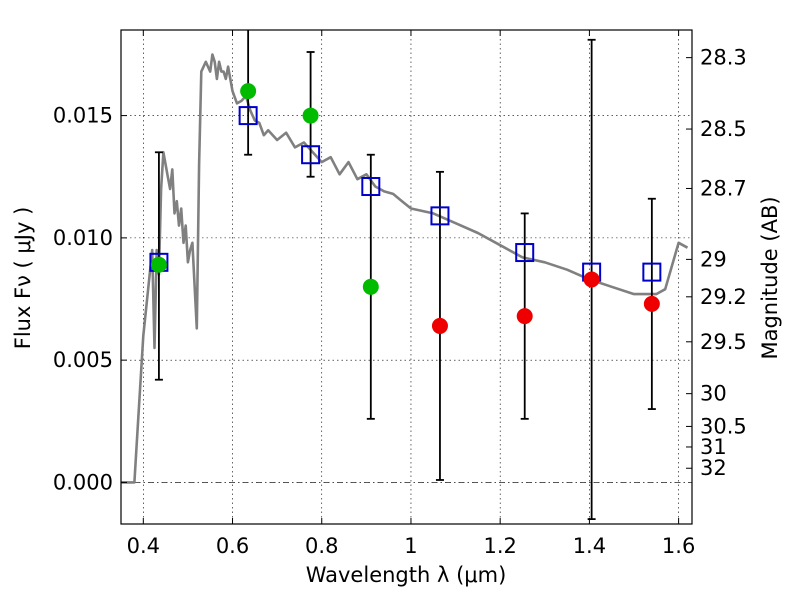 The height and width of the screenshot is (600, 800). I want to click on y-axis-label: Flux Fν ( μJy ), so click(23, 278).